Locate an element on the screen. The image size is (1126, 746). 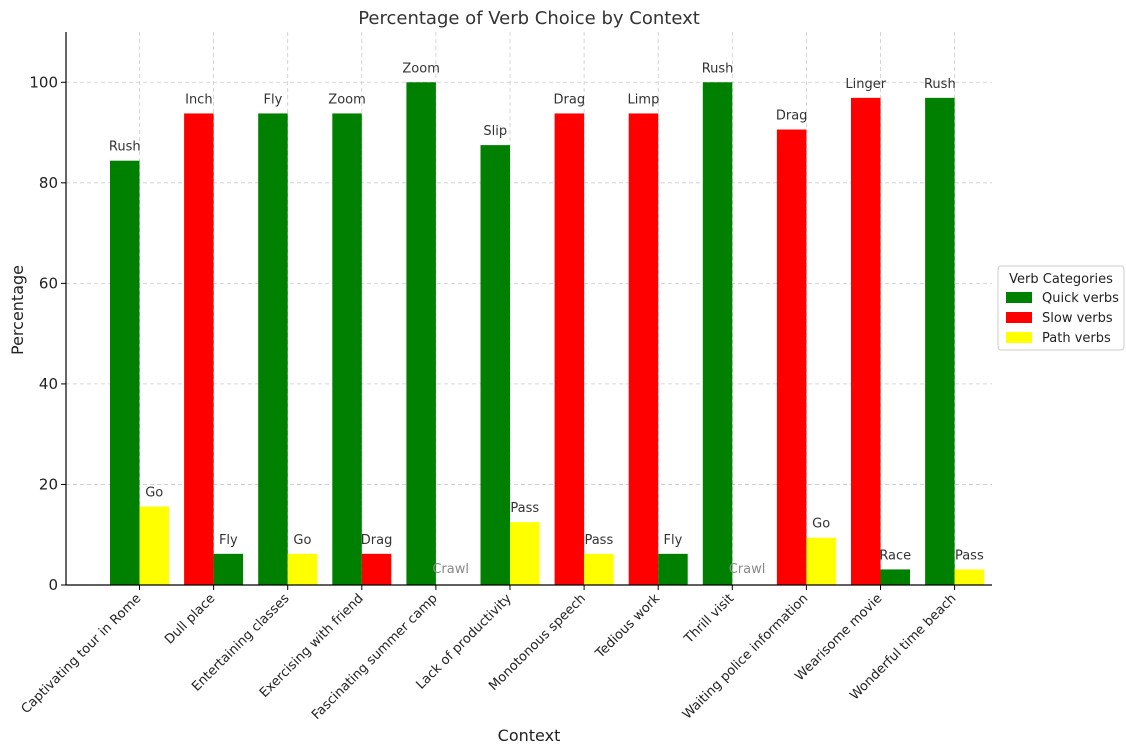
bar-data-label: Linger is located at coordinates (865, 84).